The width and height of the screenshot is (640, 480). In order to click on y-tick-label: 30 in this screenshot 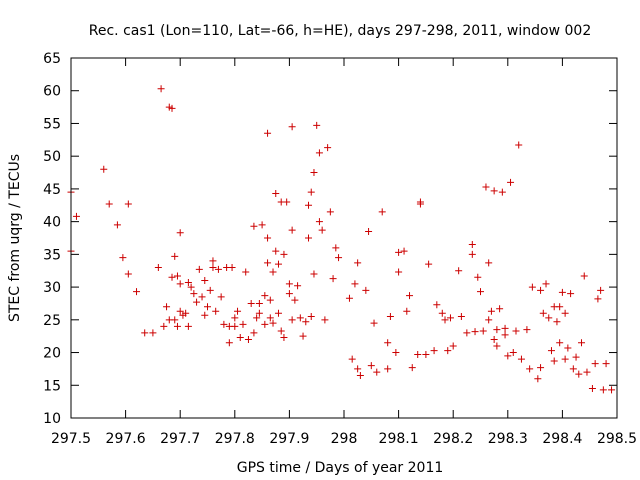, I will do `click(52, 288)`.